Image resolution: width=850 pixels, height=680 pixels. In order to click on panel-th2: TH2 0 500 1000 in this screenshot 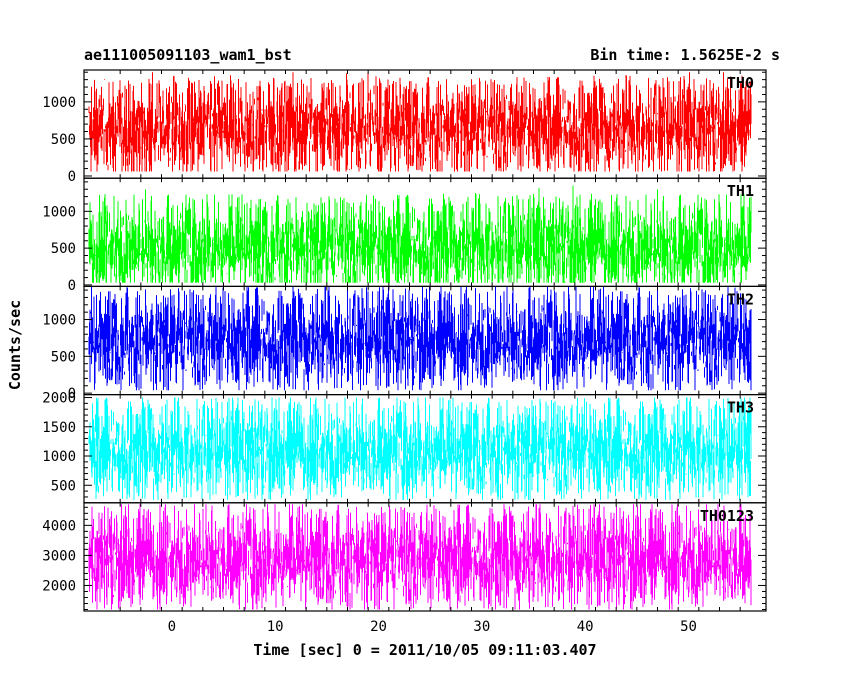, I will do `click(404, 343)`.